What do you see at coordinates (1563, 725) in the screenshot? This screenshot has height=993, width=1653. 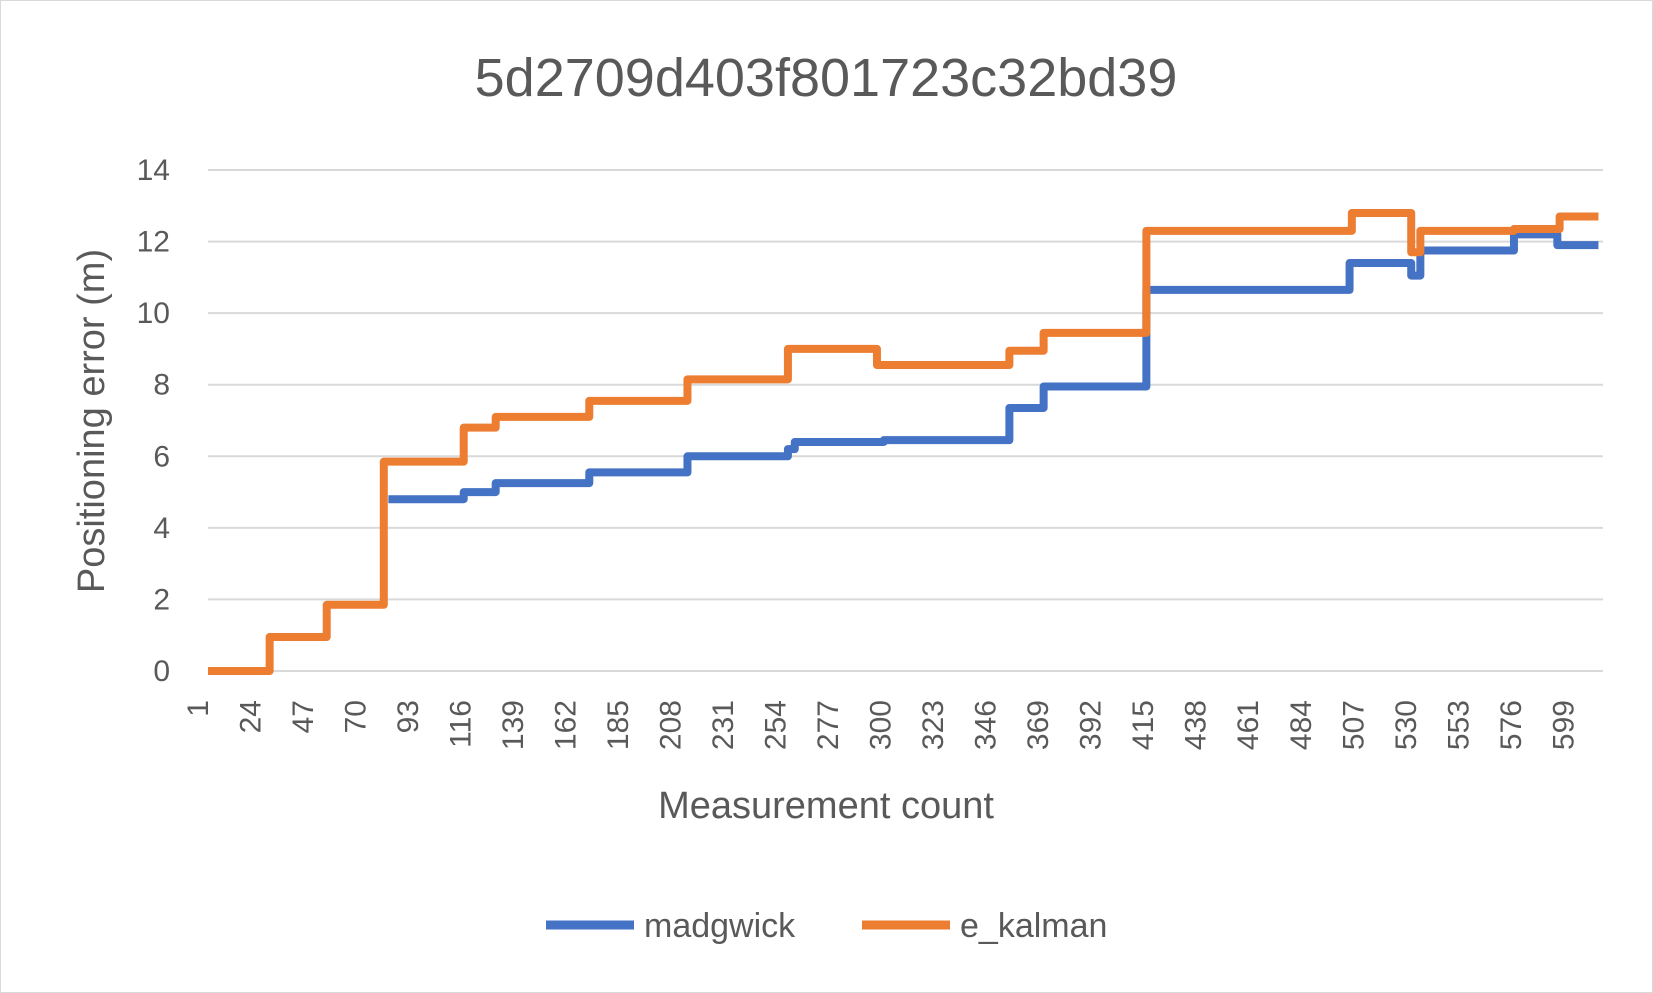 I see `x-tick-label: 599` at bounding box center [1563, 725].